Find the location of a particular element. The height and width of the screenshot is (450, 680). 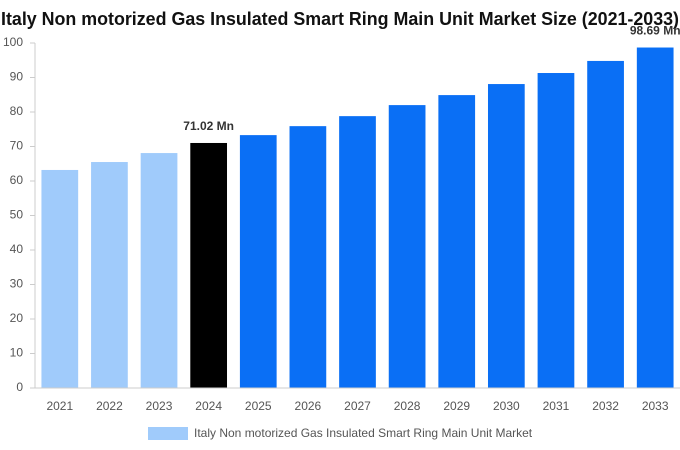

x-tick-label: 2026 is located at coordinates (308, 406).